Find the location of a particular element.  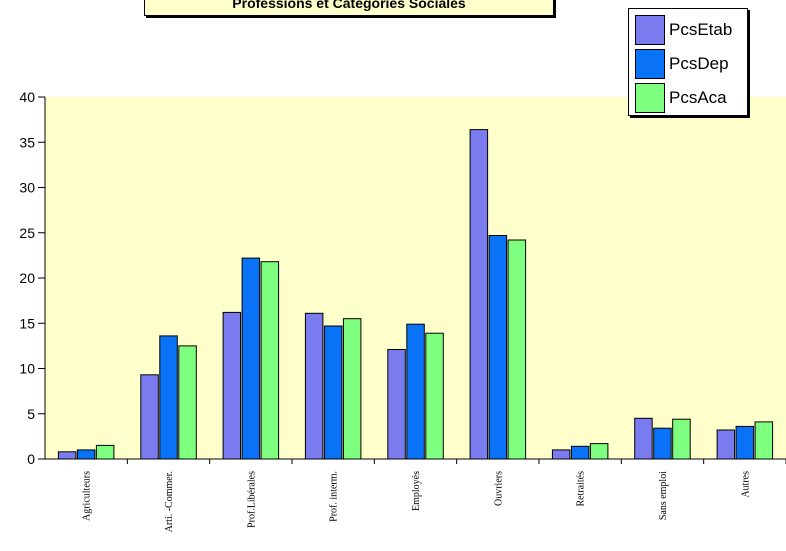

y-axis-ticks: 0 5 10 15 20 25 30 35 40 is located at coordinates (32, 278).